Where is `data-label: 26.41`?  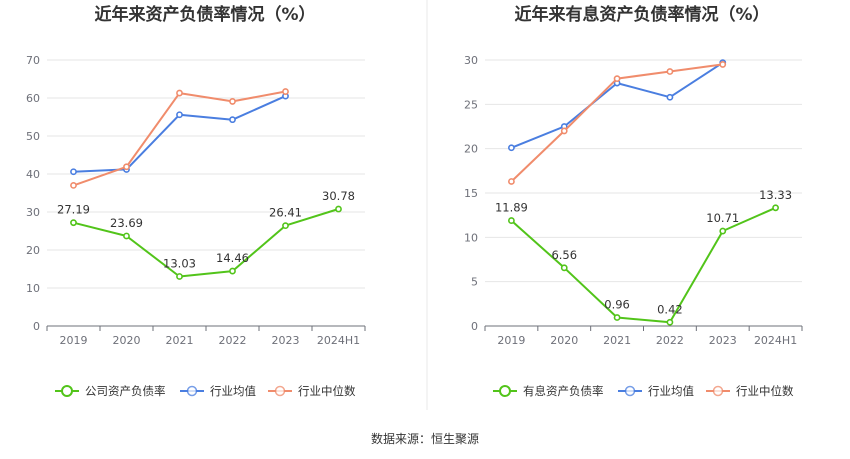 data-label: 26.41 is located at coordinates (285, 213).